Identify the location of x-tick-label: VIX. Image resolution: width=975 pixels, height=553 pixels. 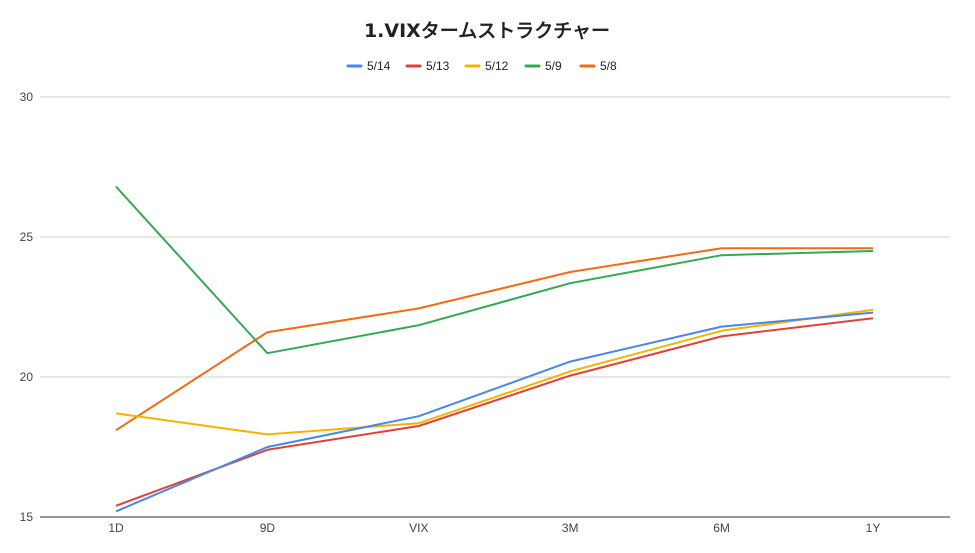
(418, 528).